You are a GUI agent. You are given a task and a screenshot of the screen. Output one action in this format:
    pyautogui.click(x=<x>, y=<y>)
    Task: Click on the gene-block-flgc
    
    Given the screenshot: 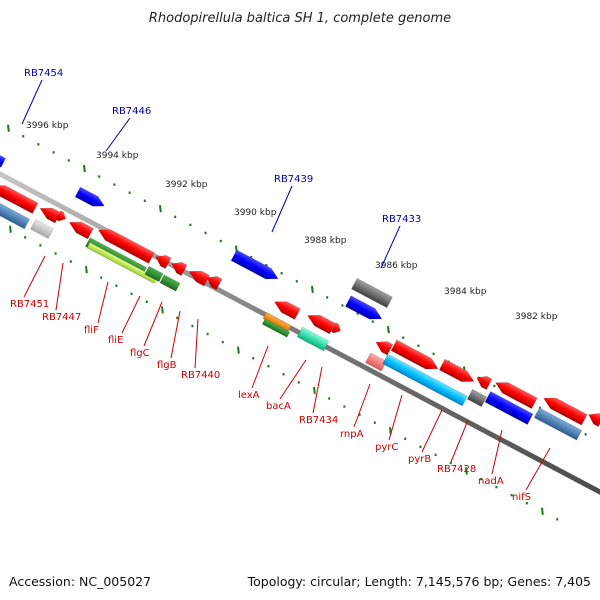 What is the action you would take?
    pyautogui.click(x=154, y=274)
    